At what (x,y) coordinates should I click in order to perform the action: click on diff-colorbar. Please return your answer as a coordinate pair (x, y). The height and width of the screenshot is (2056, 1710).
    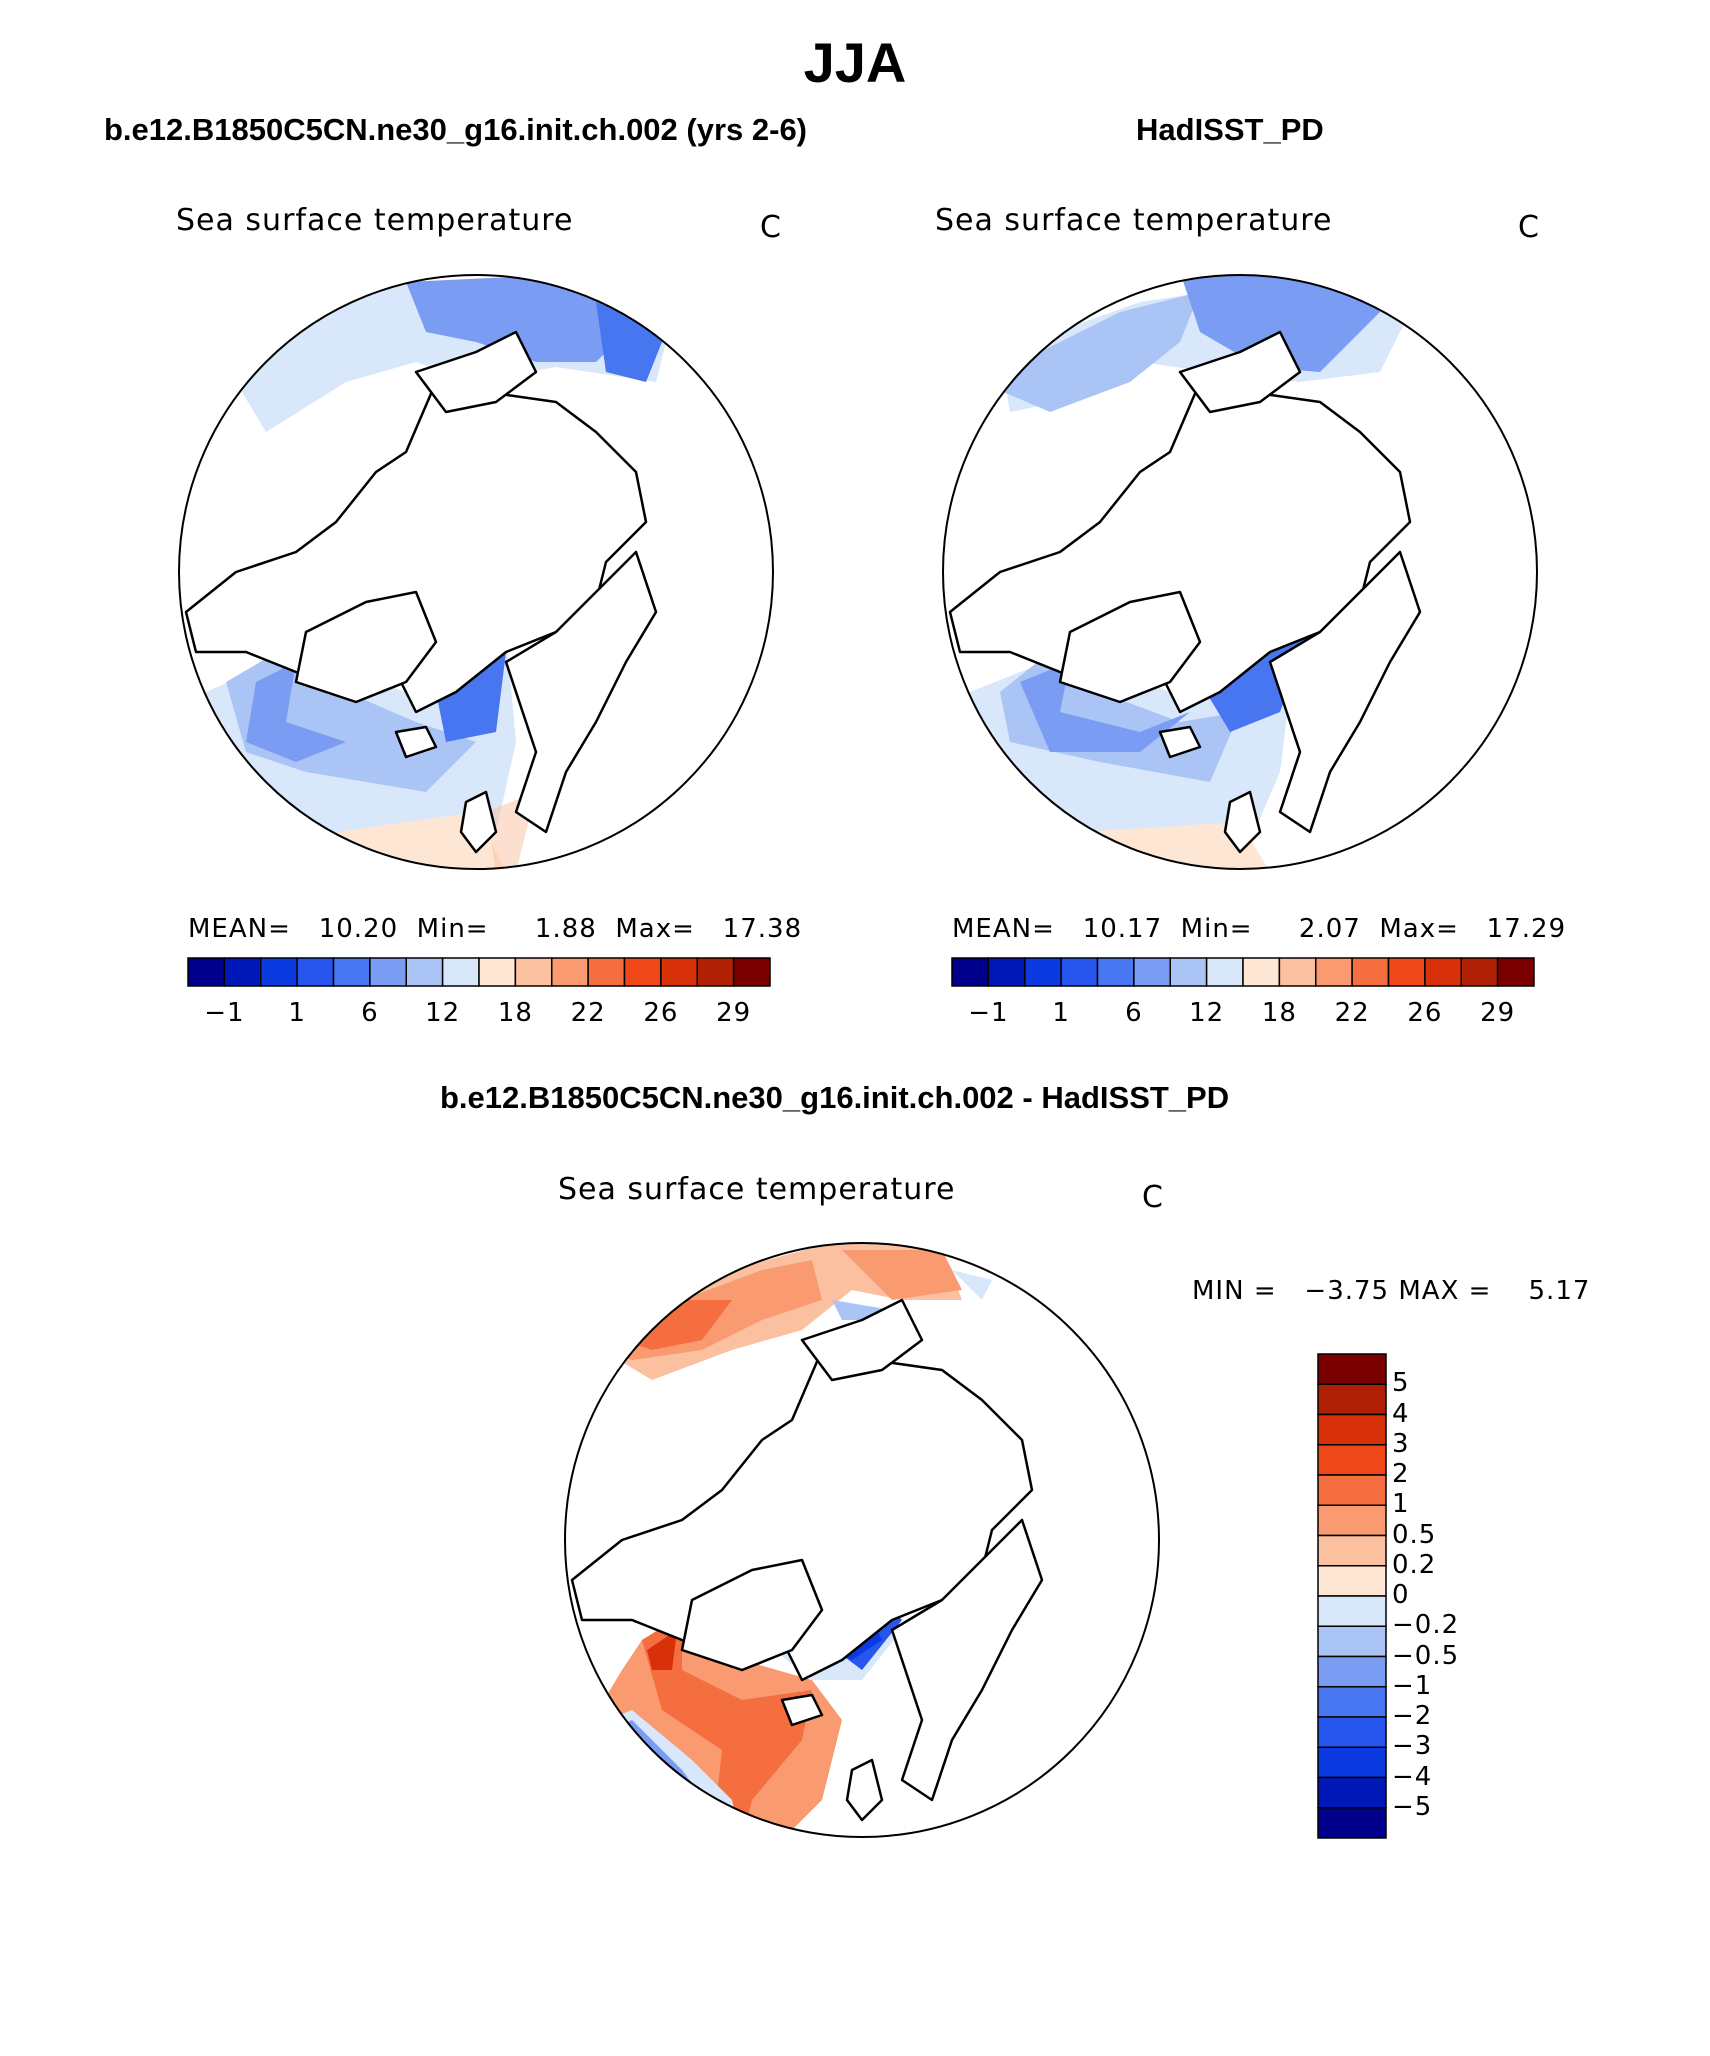
    Looking at the image, I should click on (1352, 1596).